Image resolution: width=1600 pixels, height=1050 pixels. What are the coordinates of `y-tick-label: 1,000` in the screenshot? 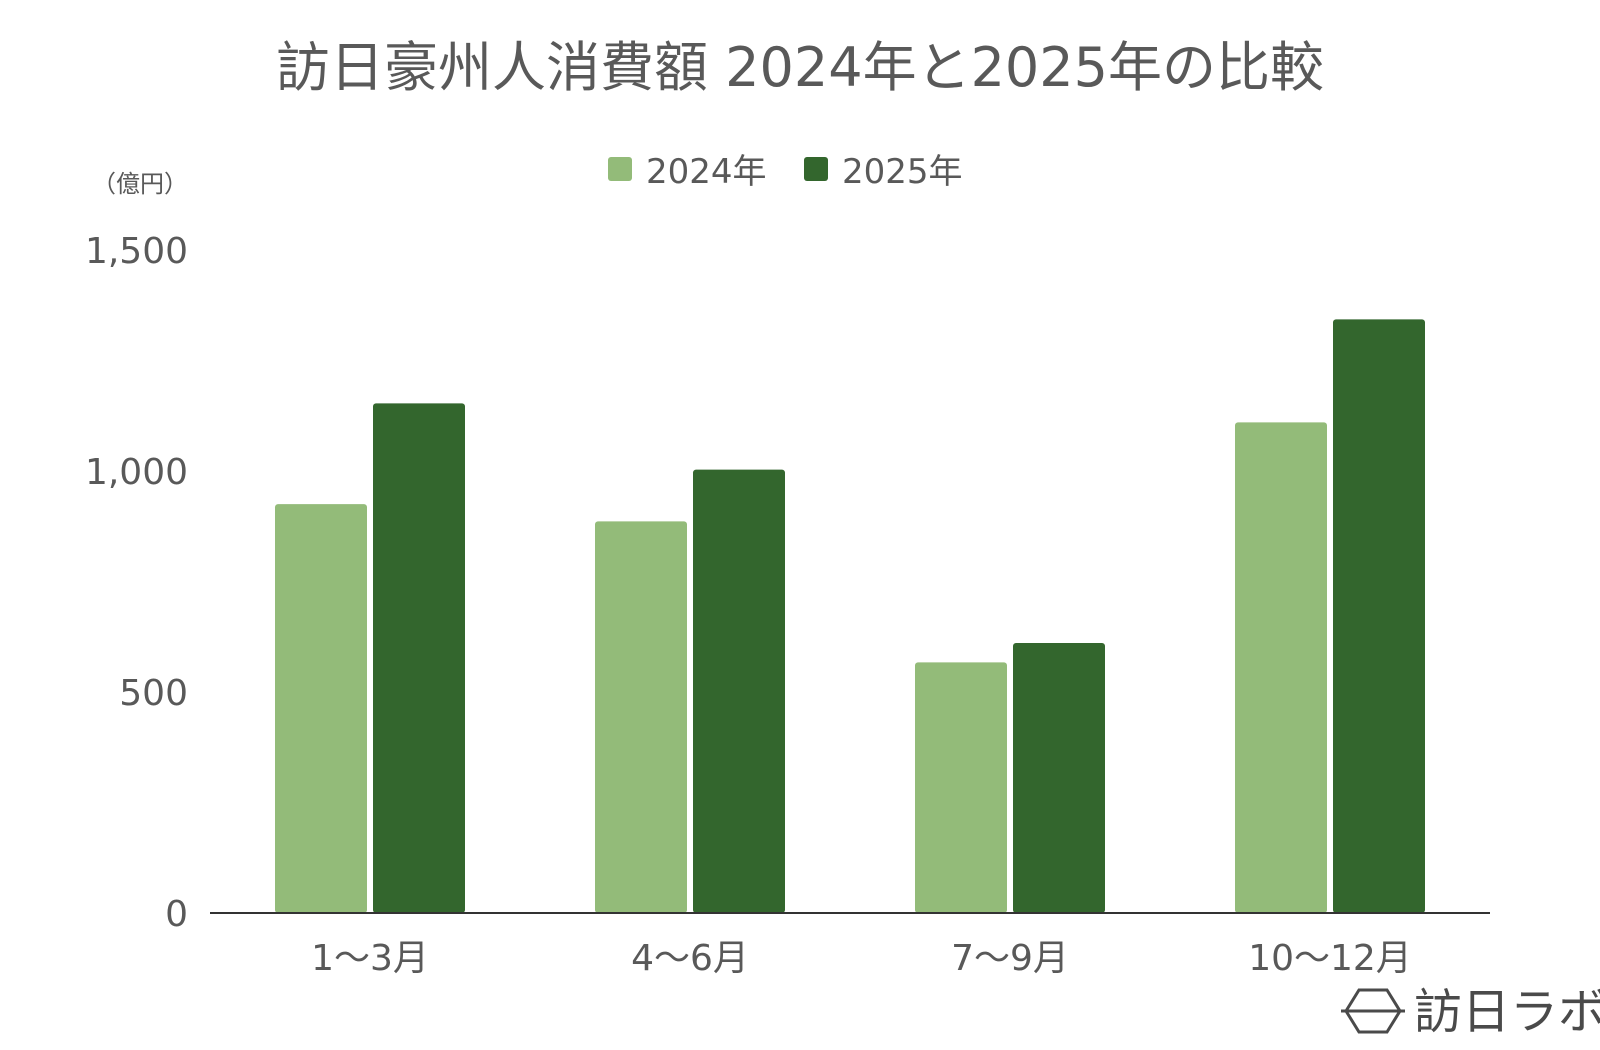 It's located at (136, 472).